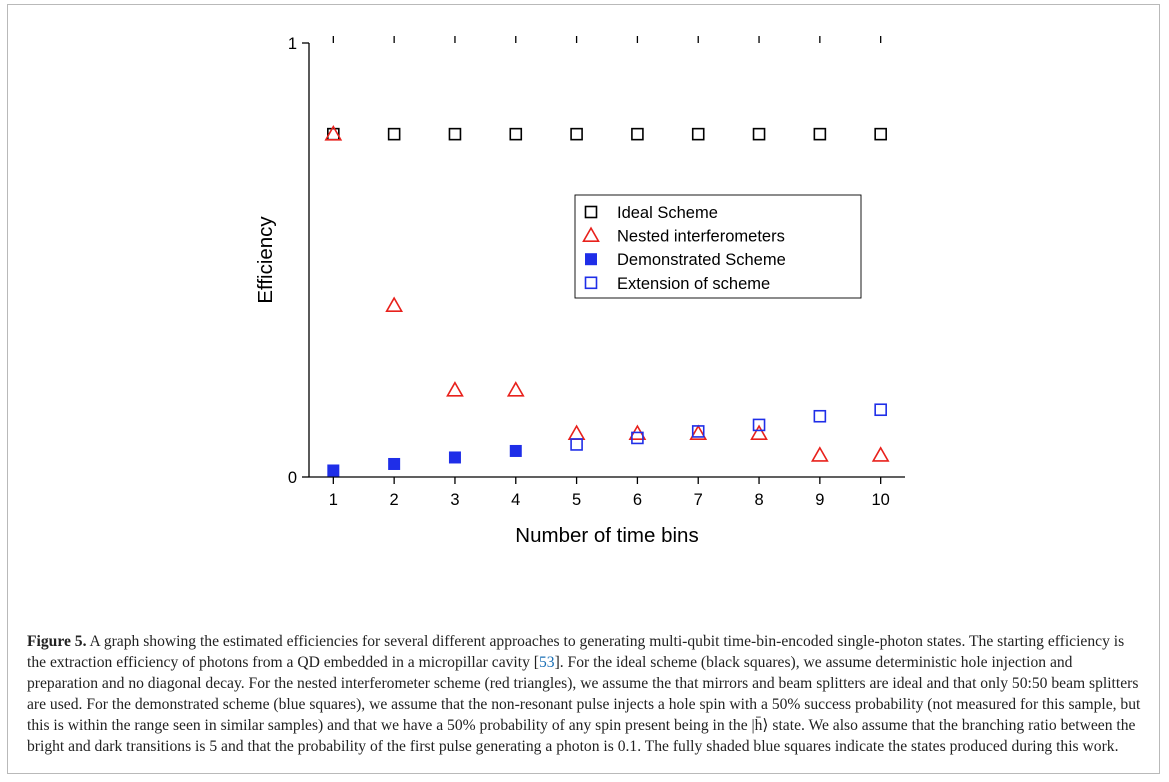 The image size is (1169, 782). What do you see at coordinates (292, 44) in the screenshot?
I see `y-tick-label-1: 1` at bounding box center [292, 44].